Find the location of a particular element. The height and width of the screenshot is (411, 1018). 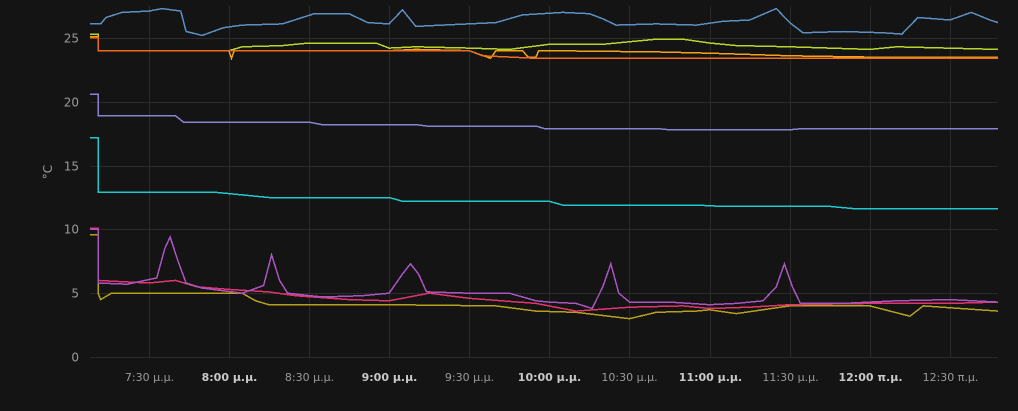

x-tick-label: 12:00 π.μ. is located at coordinates (871, 377).